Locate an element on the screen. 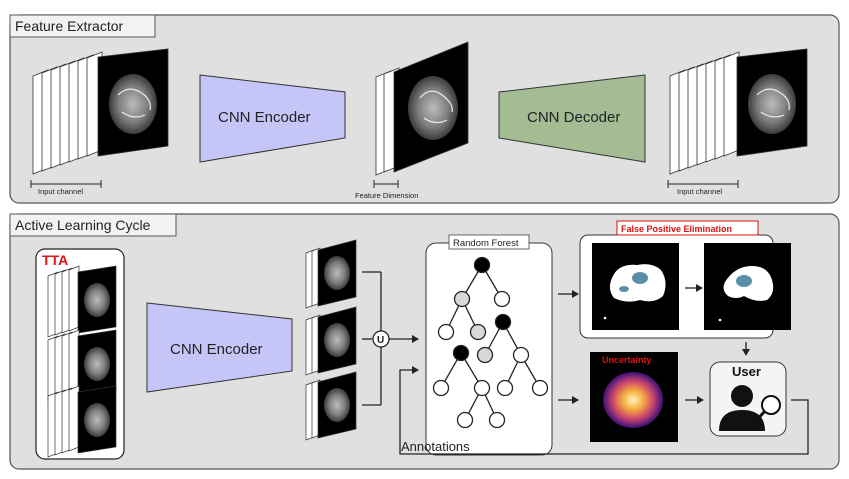 Image resolution: width=849 pixels, height=479 pixels. user-icon is located at coordinates (750, 408).